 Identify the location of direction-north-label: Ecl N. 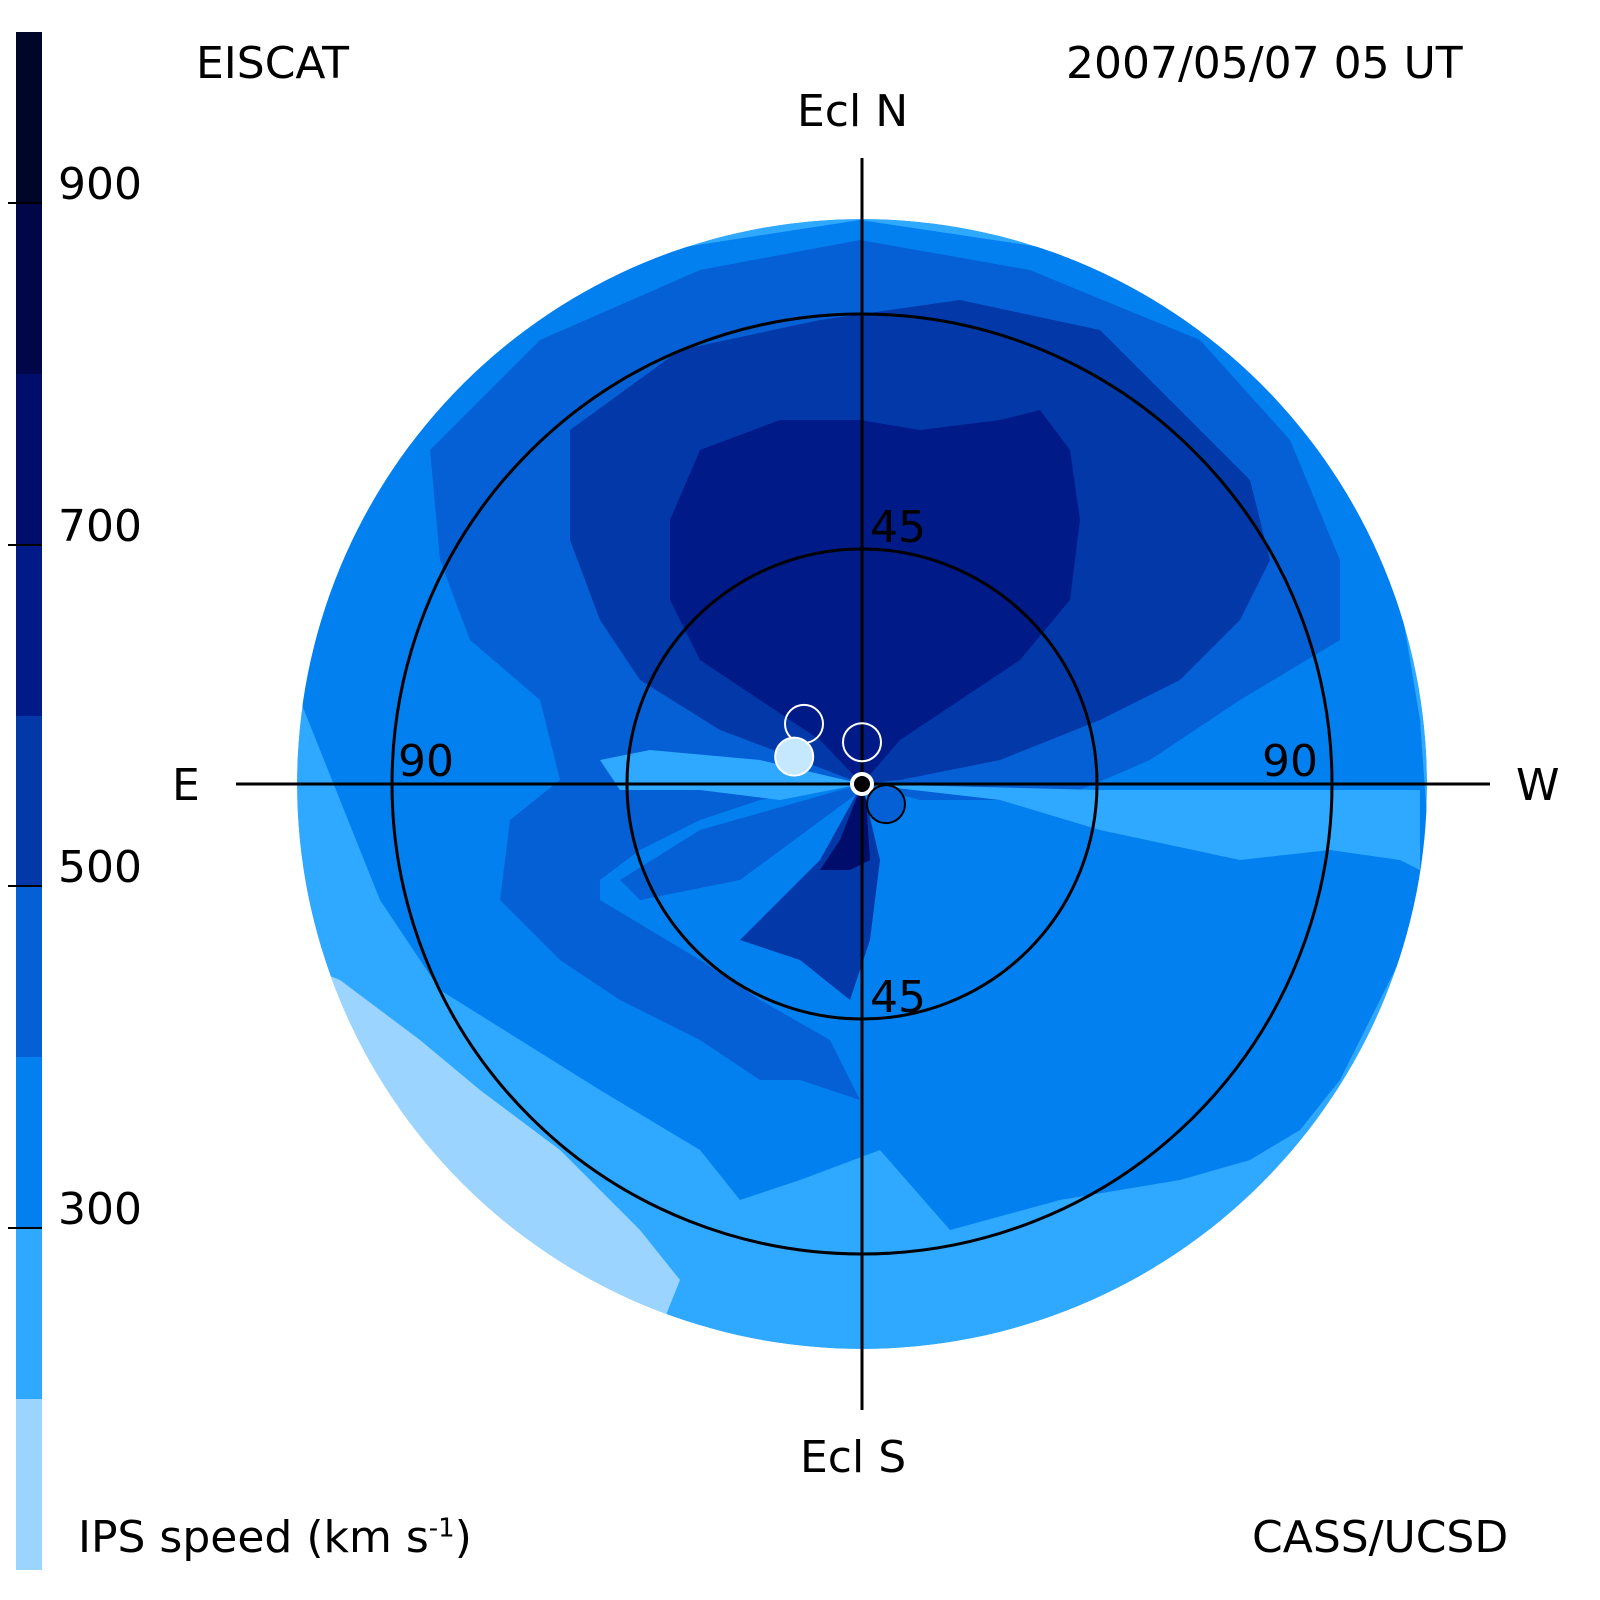
(853, 111).